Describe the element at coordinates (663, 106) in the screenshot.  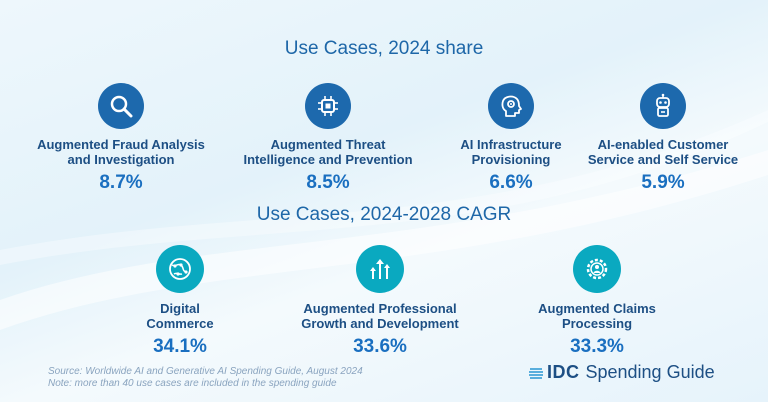
I see `robot-icon` at that location.